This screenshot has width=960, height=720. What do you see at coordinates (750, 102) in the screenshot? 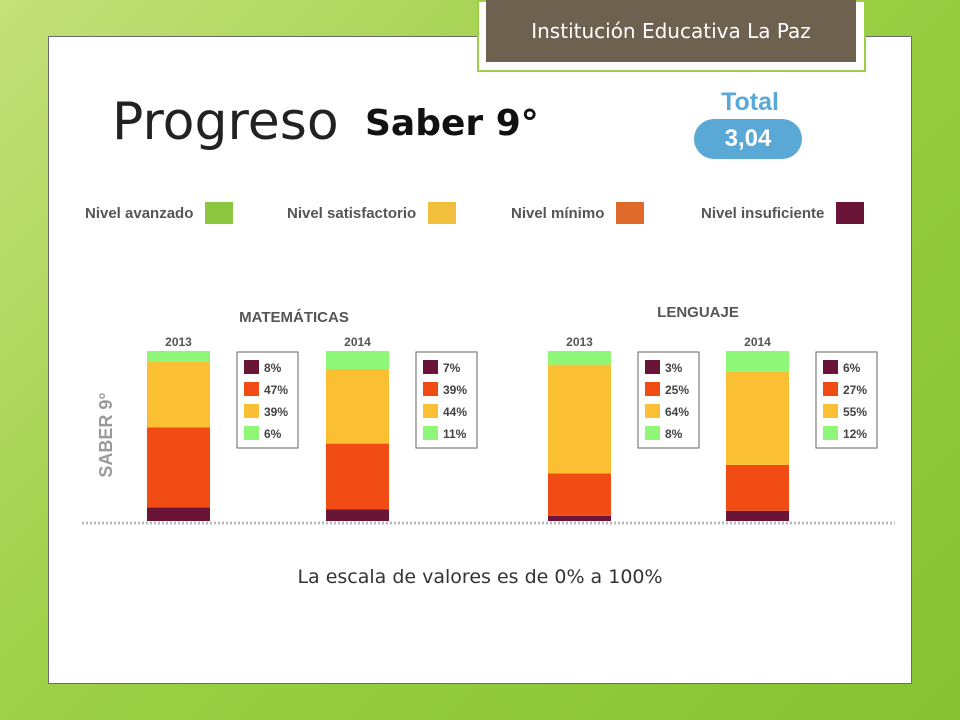
I see `total-label: Total` at bounding box center [750, 102].